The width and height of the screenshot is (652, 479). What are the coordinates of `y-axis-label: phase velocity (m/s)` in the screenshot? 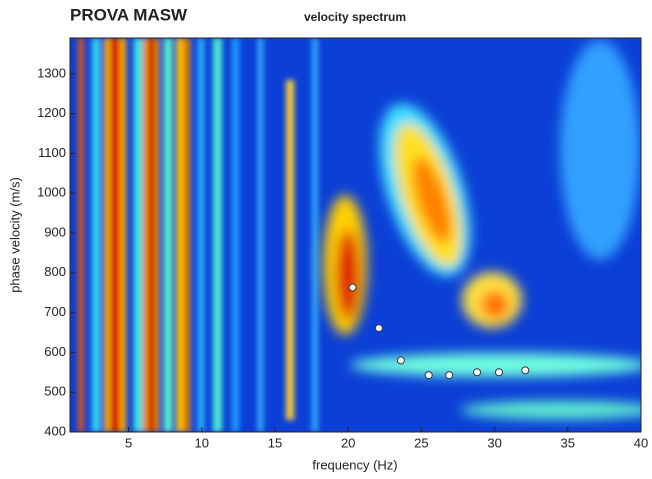 It's located at (14, 235).